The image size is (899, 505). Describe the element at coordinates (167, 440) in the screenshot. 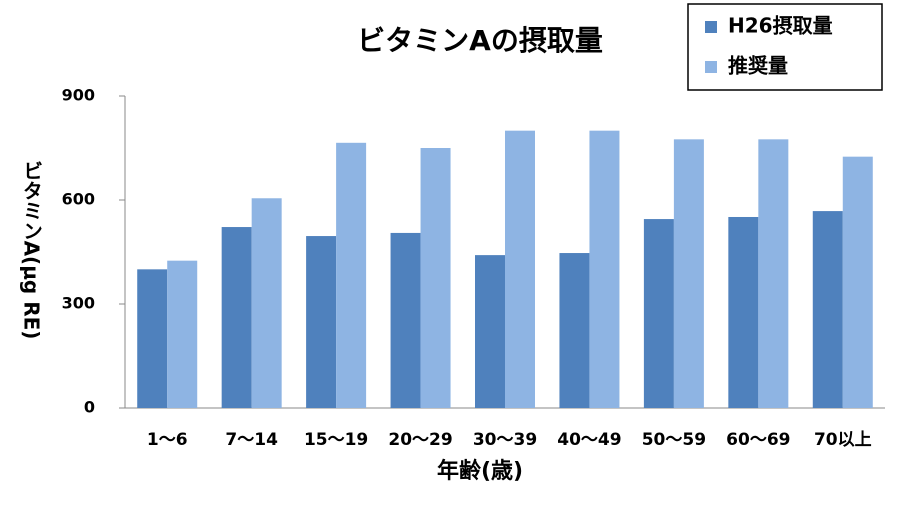

I see `x-tick-label: 1～6` at that location.